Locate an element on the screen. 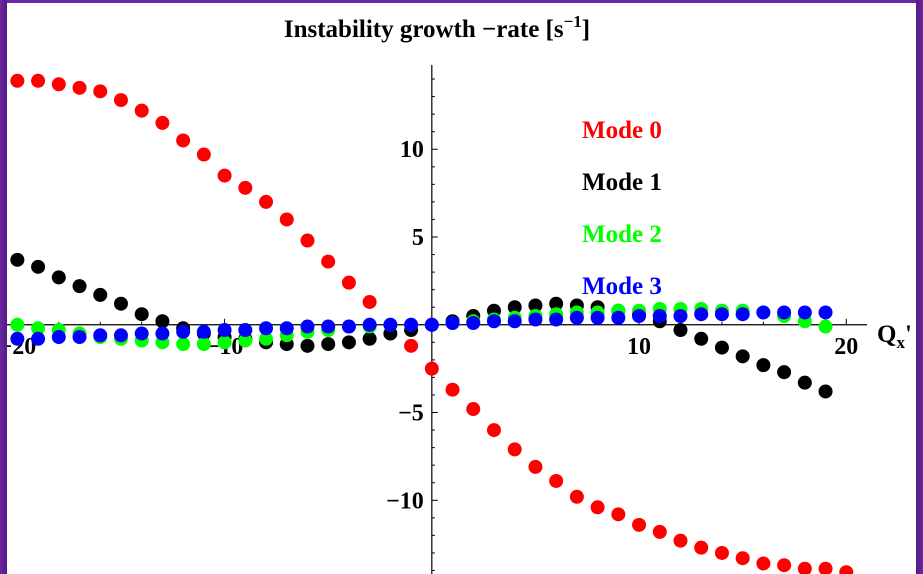 This screenshot has height=574, width=923. legend: Mode 0 Mode 1 Mode 2 Mode 3 is located at coordinates (622, 208).